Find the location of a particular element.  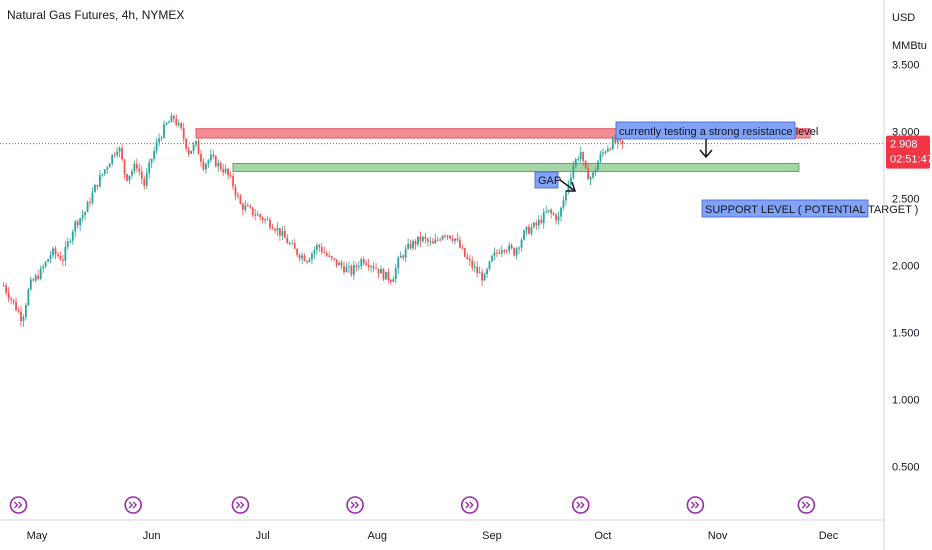

support-note-box is located at coordinates (785, 208).